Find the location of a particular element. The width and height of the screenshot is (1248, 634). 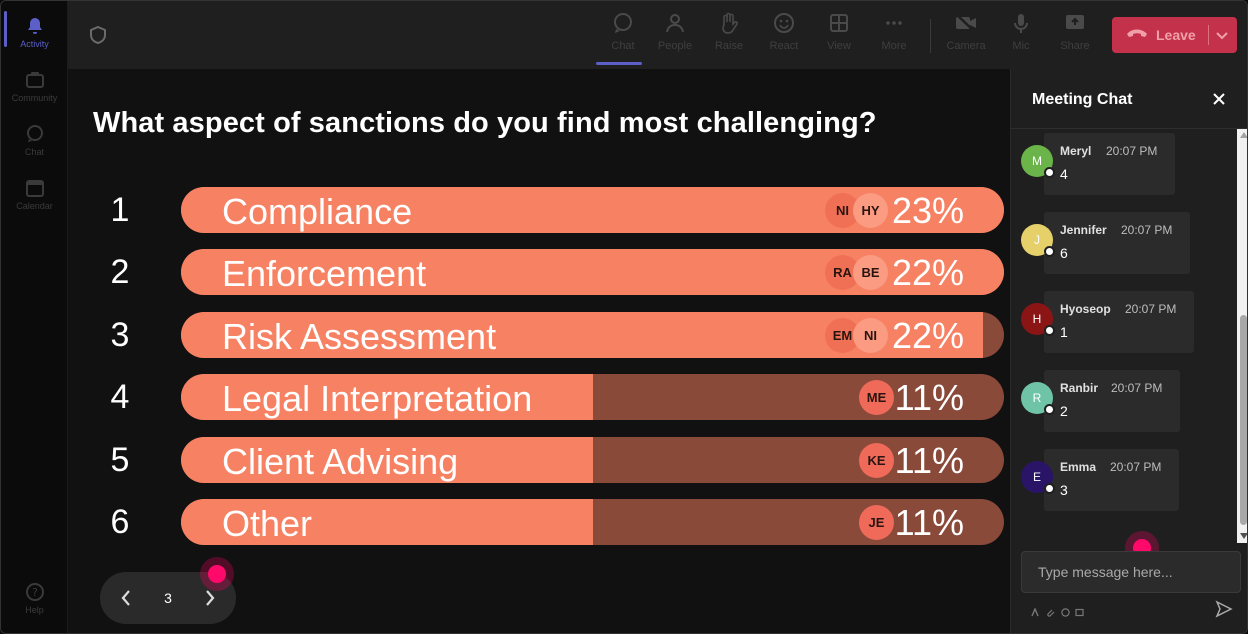

leave-divider is located at coordinates (1208, 35).